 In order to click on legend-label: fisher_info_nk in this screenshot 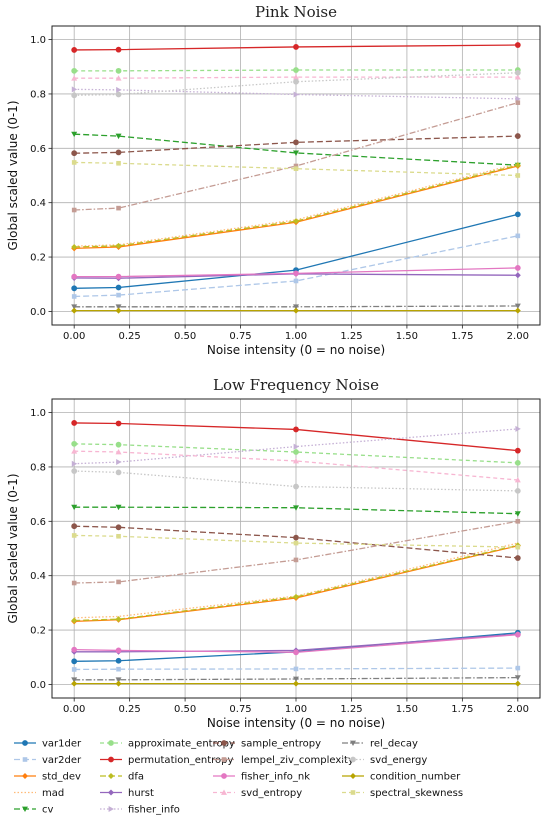, I will do `click(275, 777)`.